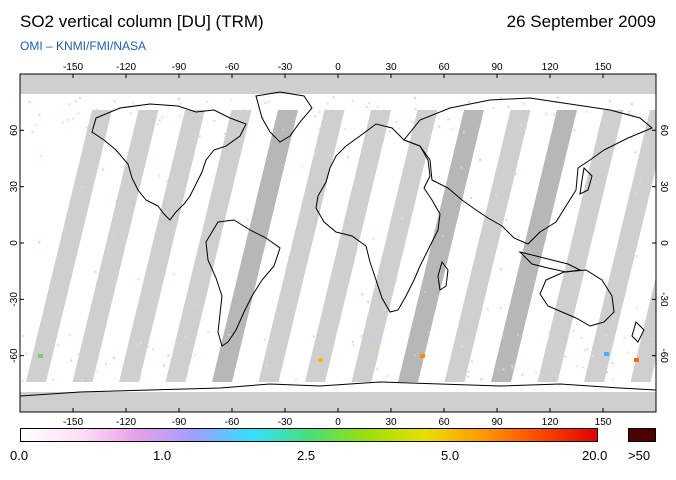 The width and height of the screenshot is (676, 480). I want to click on coast-asia, so click(528, 171).